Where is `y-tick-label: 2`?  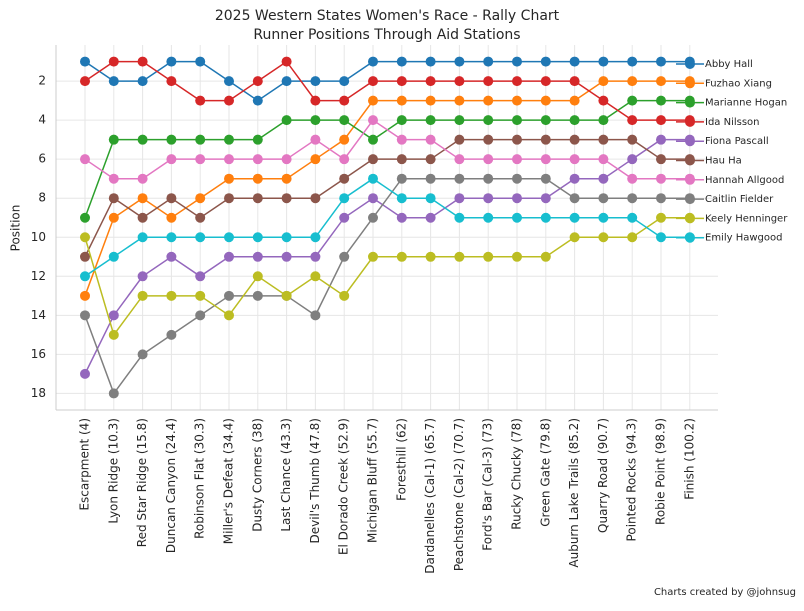 y-tick-label: 2 is located at coordinates (42, 81).